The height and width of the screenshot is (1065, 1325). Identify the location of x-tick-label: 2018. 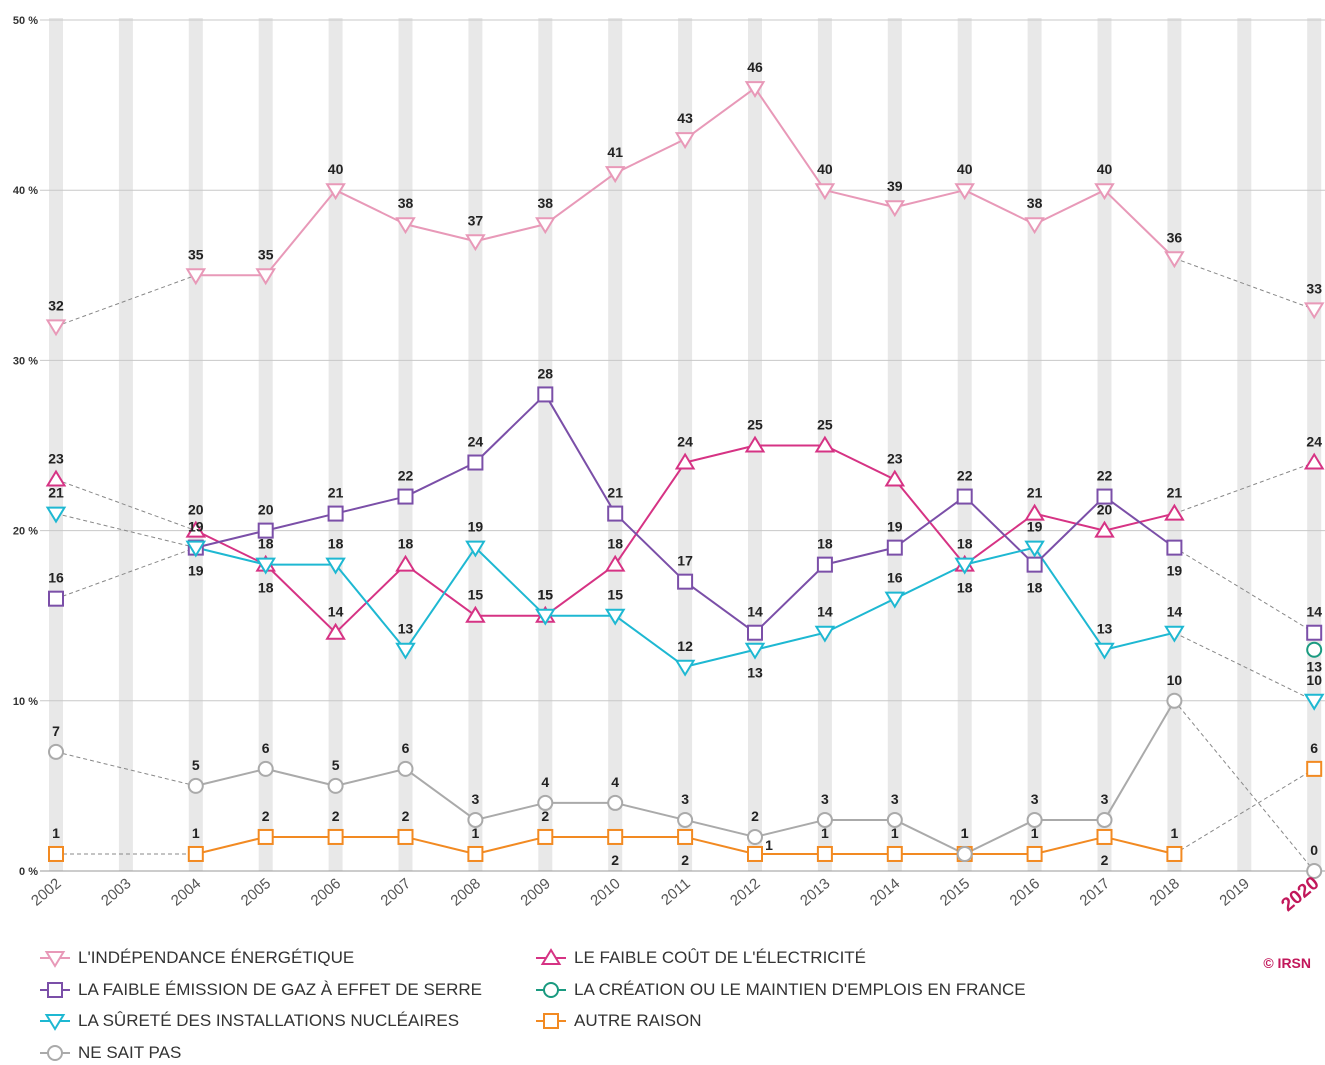
(1164, 892).